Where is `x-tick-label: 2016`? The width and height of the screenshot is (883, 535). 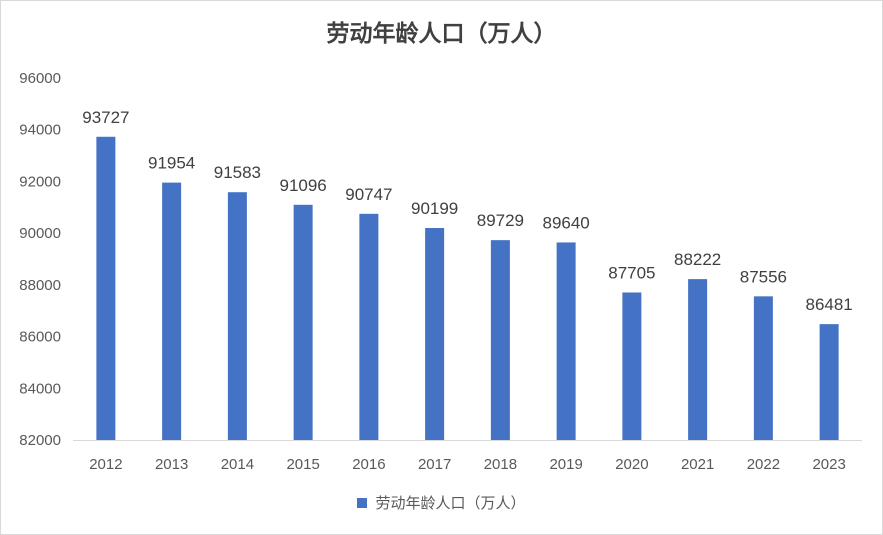 x-tick-label: 2016 is located at coordinates (368, 464).